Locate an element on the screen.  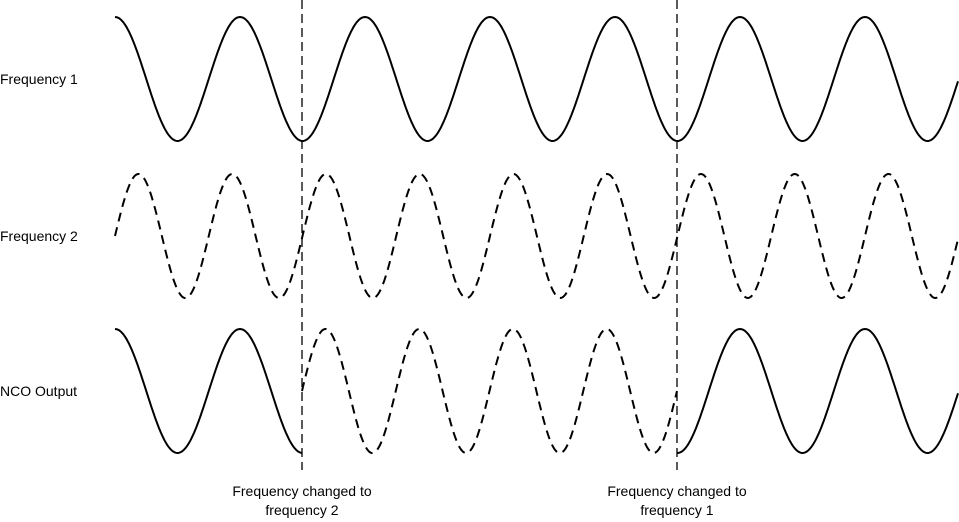
annotation-change-to-frequency-1: Frequency changed to frequency 1 is located at coordinates (677, 501).